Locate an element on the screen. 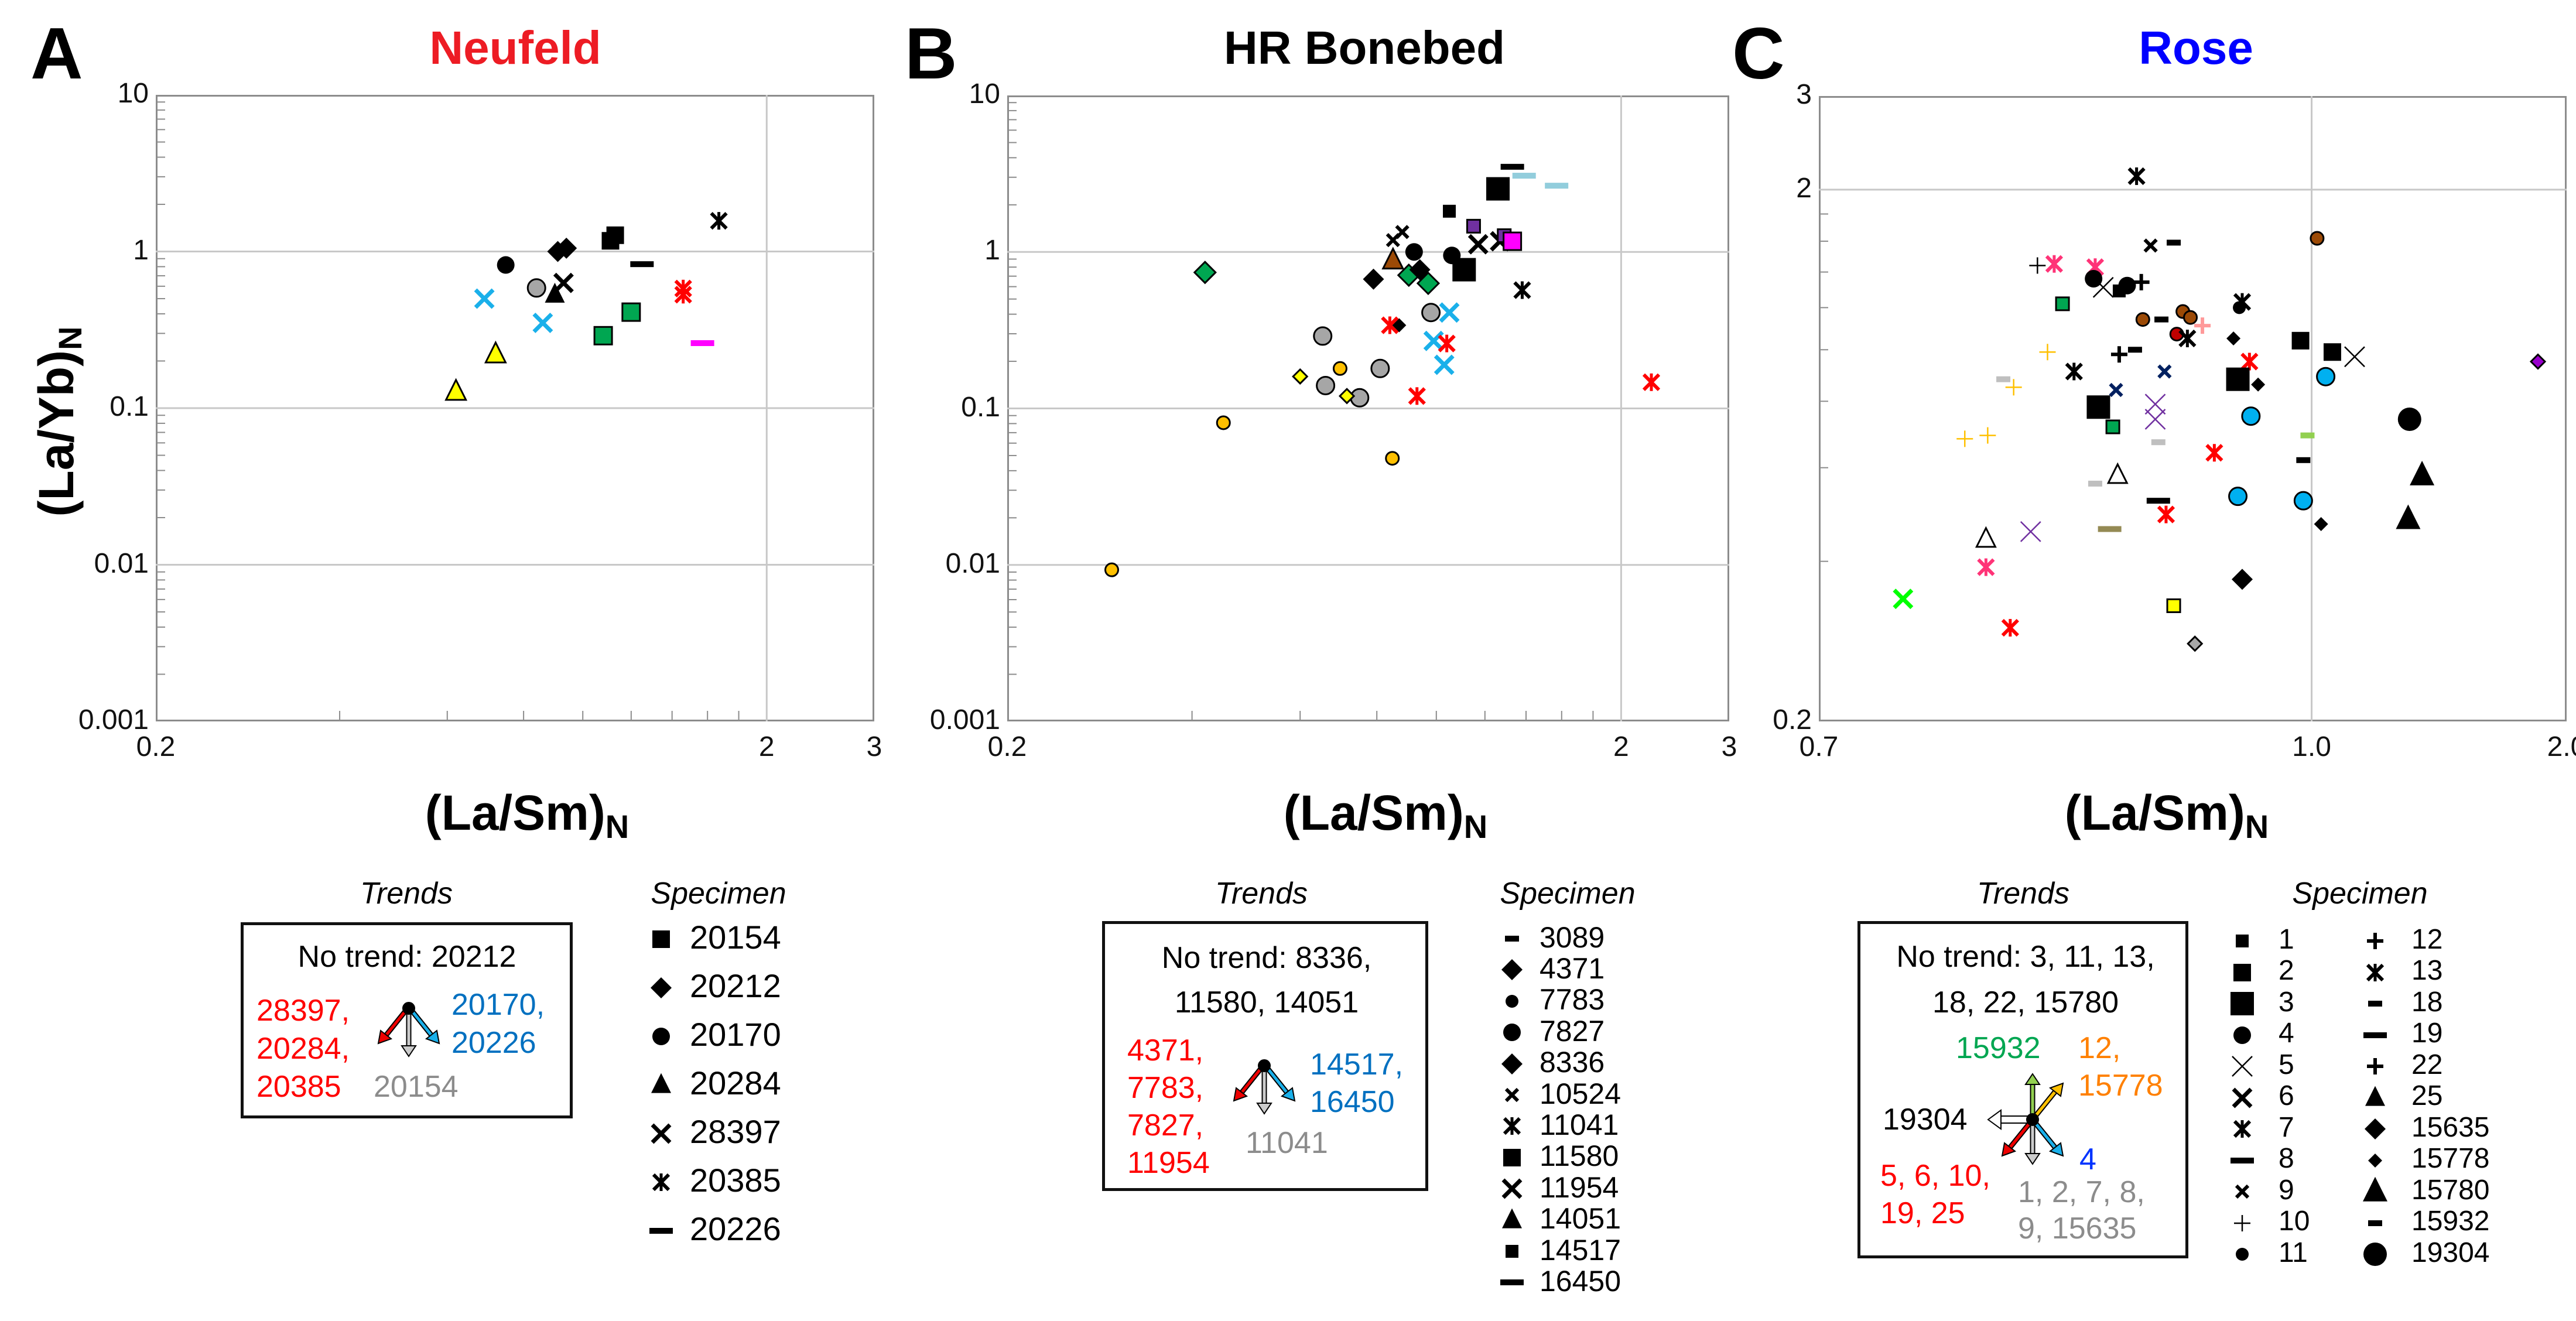  marker-xS is located at coordinates (1512, 1095).